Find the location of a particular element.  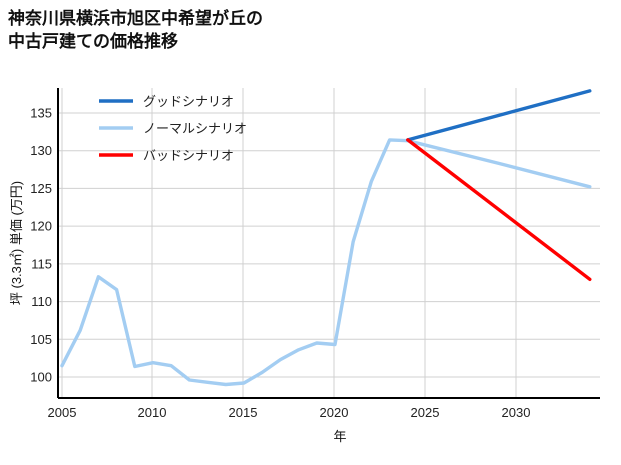

legend-item-bad: バッドシナリオ is located at coordinates (166, 155).